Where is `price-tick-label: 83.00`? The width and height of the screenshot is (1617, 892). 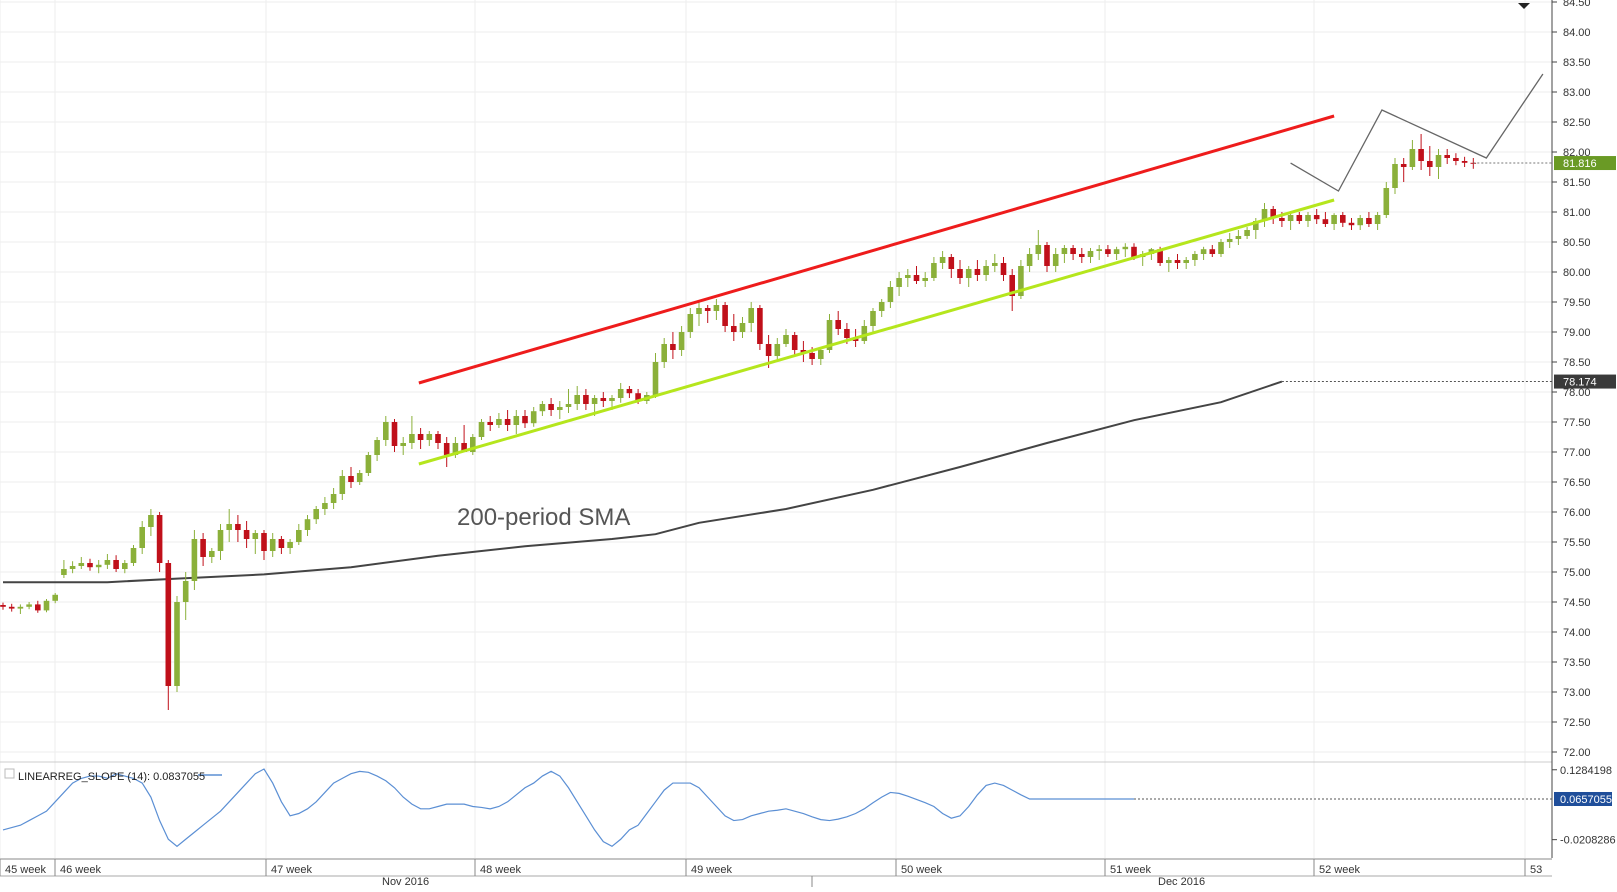 price-tick-label: 83.00 is located at coordinates (1577, 93).